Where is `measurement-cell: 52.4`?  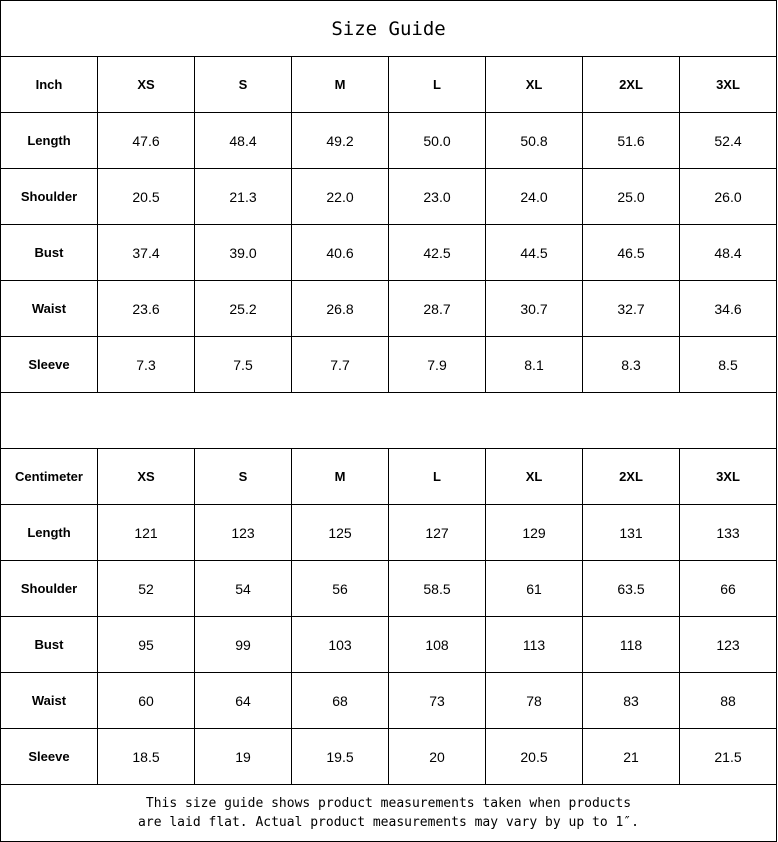
measurement-cell: 52.4 is located at coordinates (728, 140).